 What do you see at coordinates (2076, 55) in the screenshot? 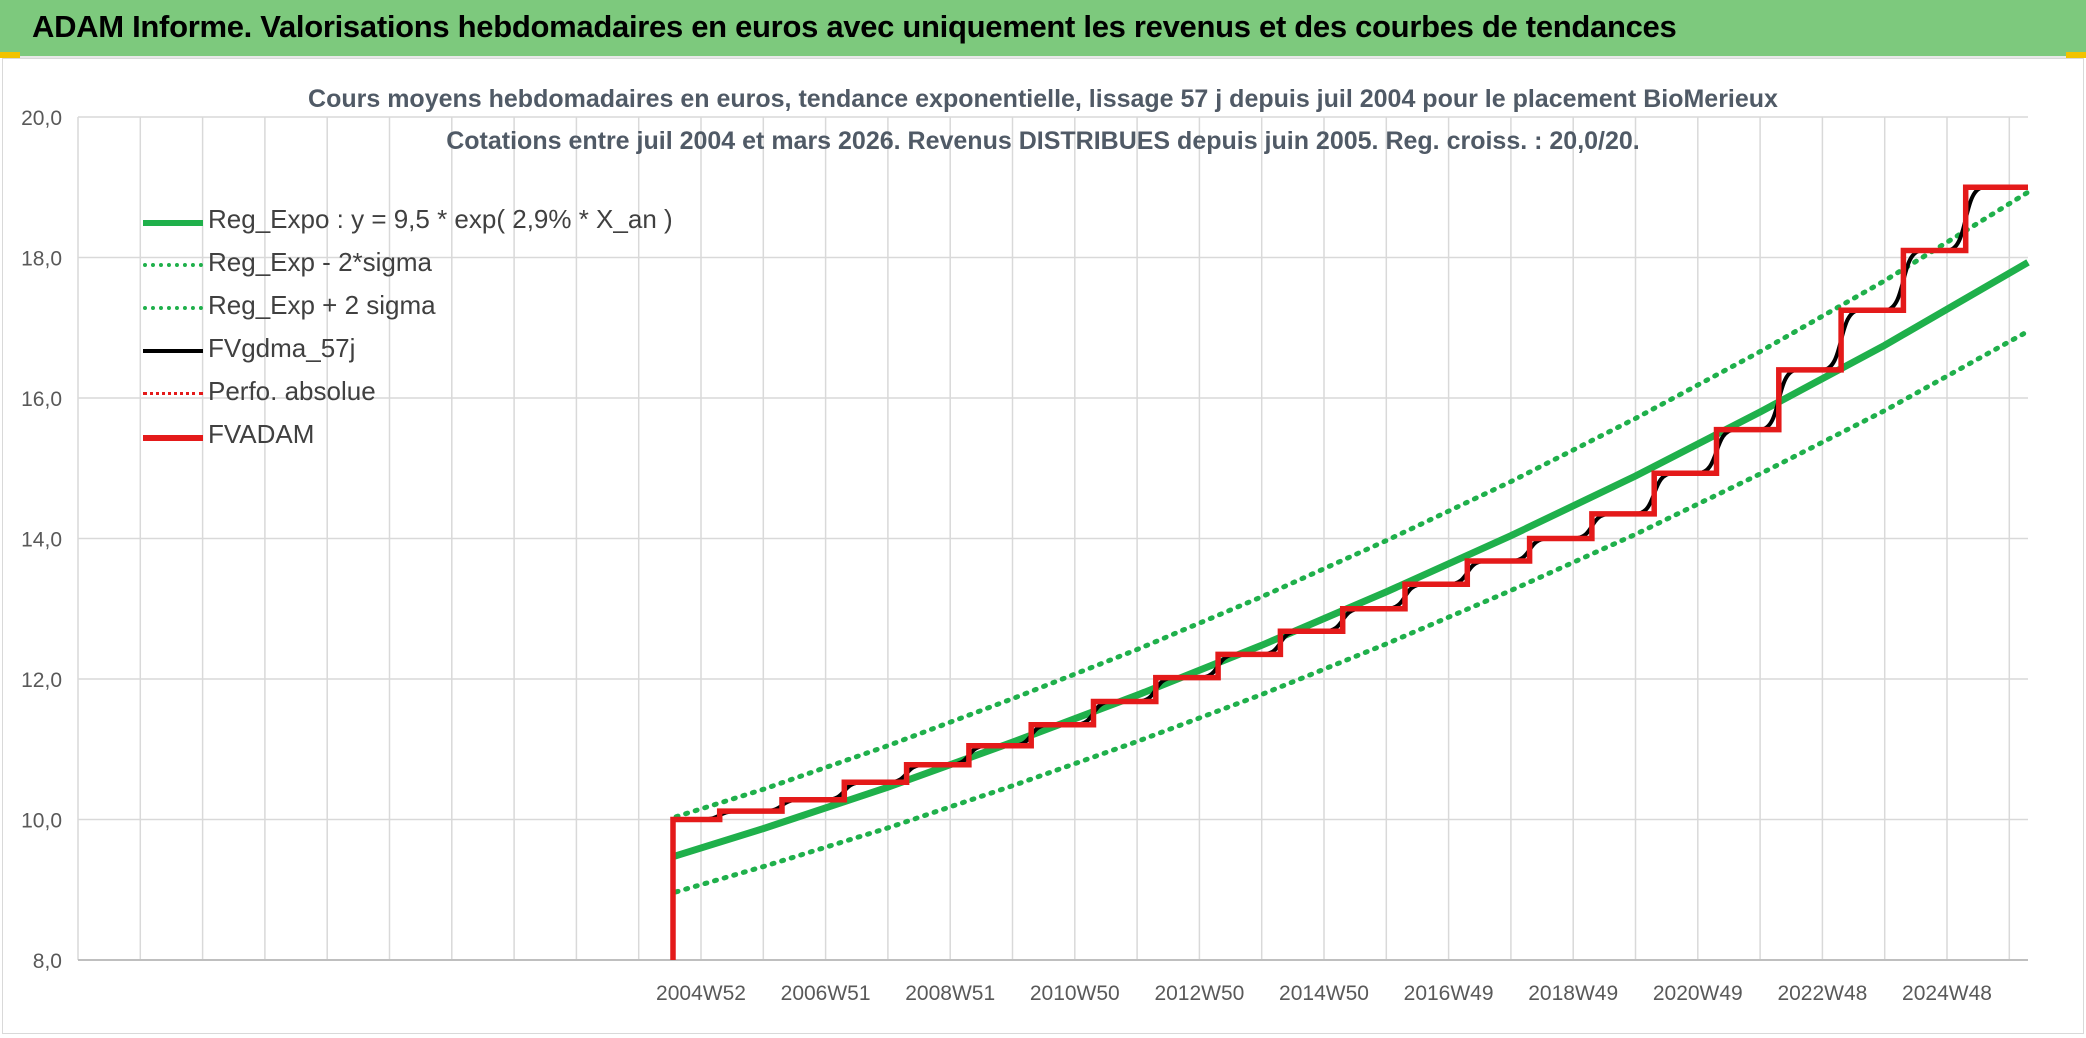
I see `corner-mark-right` at bounding box center [2076, 55].